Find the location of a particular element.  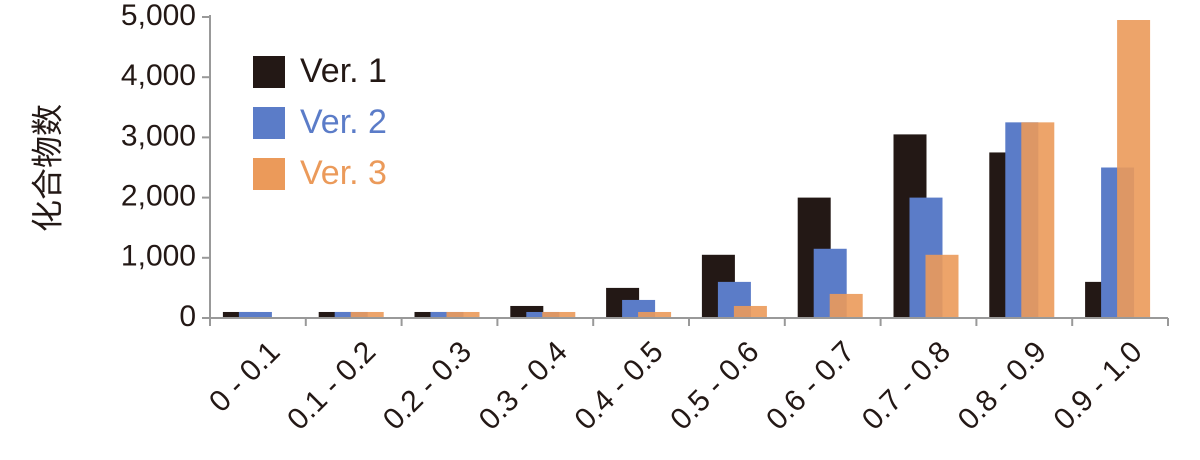

y-tick-label: 2,000 is located at coordinates (158, 196).